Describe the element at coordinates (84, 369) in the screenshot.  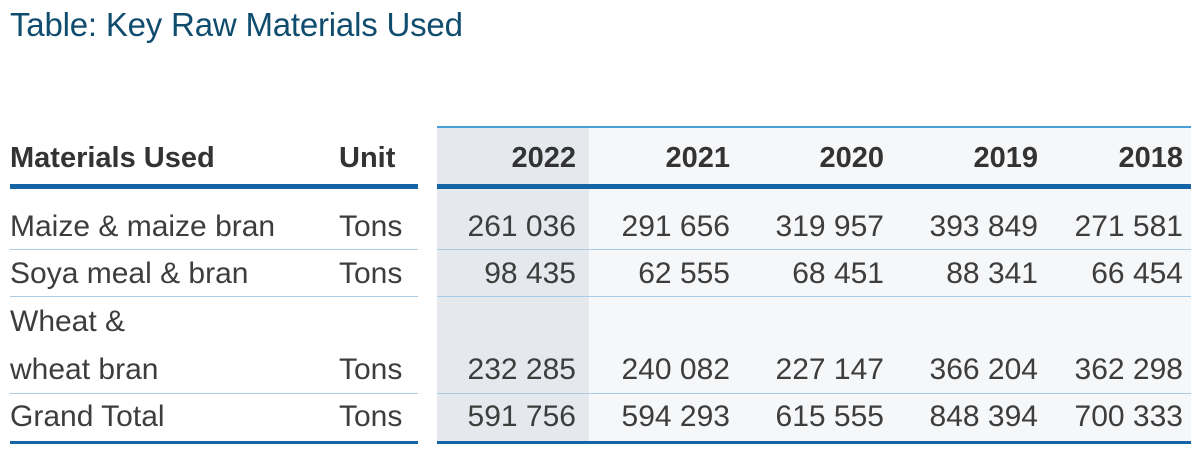
I see `row-material-line-2: wheat bran` at that location.